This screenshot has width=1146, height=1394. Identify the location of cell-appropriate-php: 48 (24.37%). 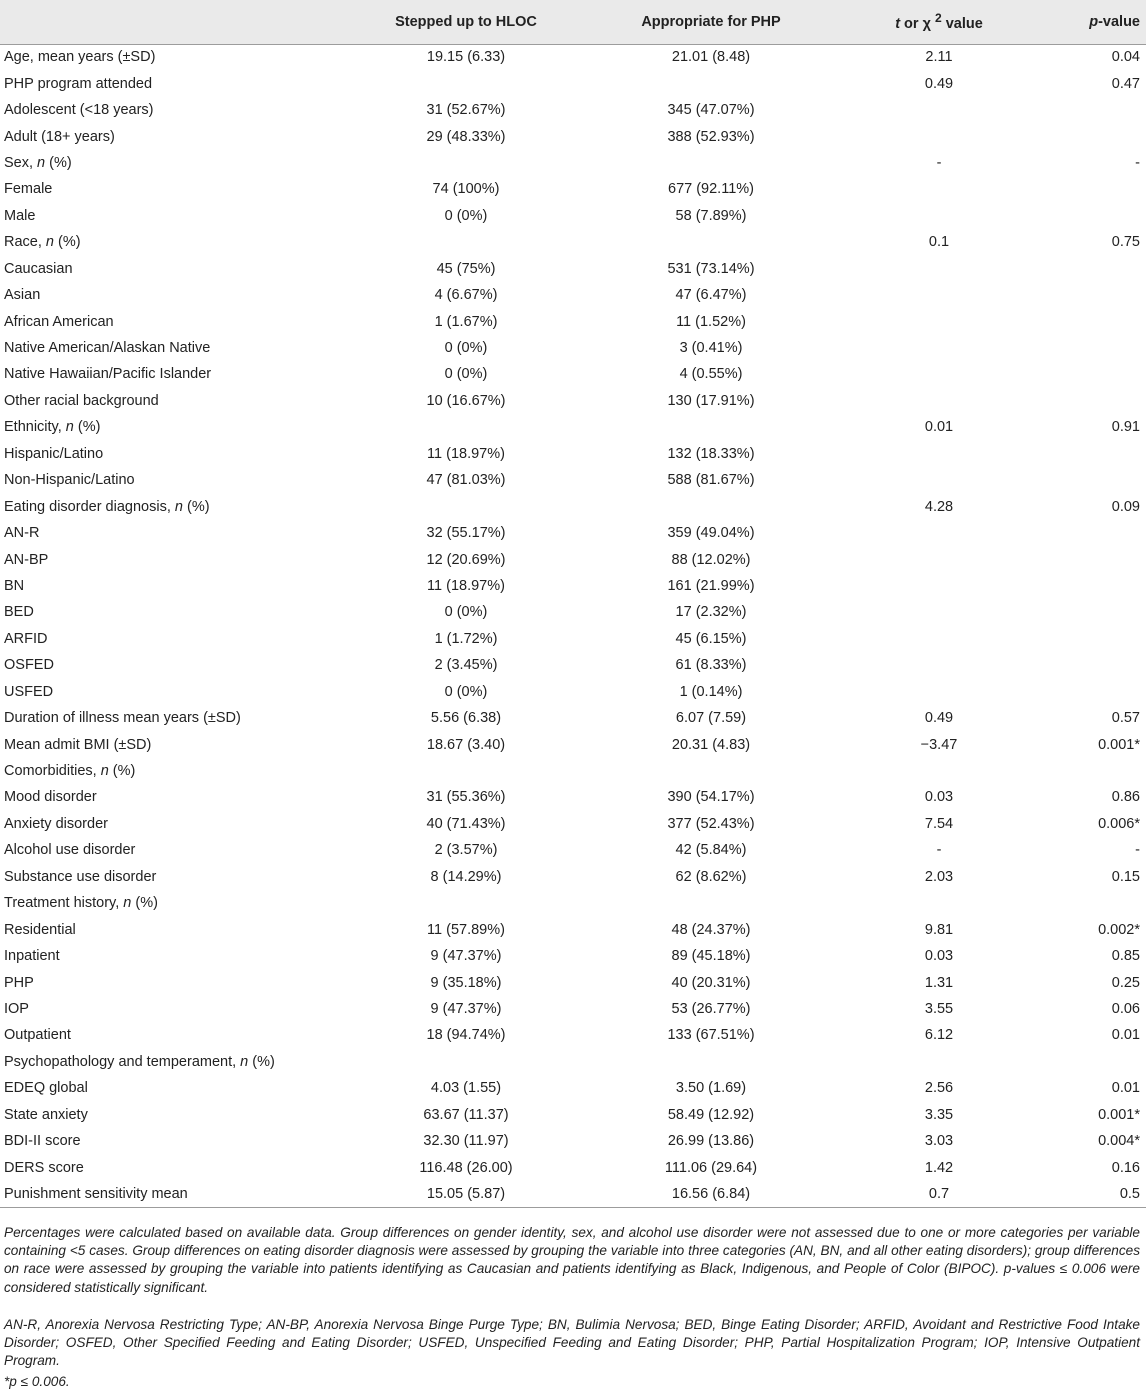
(711, 929).